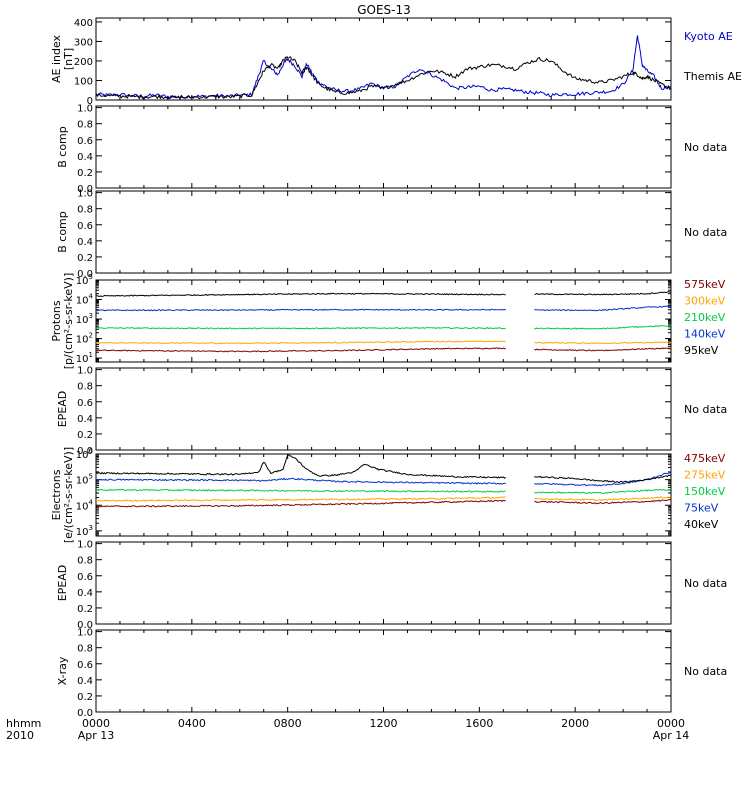 This screenshot has height=800, width=750. Describe the element at coordinates (83, 62) in the screenshot. I see `ytick-label: 200` at that location.